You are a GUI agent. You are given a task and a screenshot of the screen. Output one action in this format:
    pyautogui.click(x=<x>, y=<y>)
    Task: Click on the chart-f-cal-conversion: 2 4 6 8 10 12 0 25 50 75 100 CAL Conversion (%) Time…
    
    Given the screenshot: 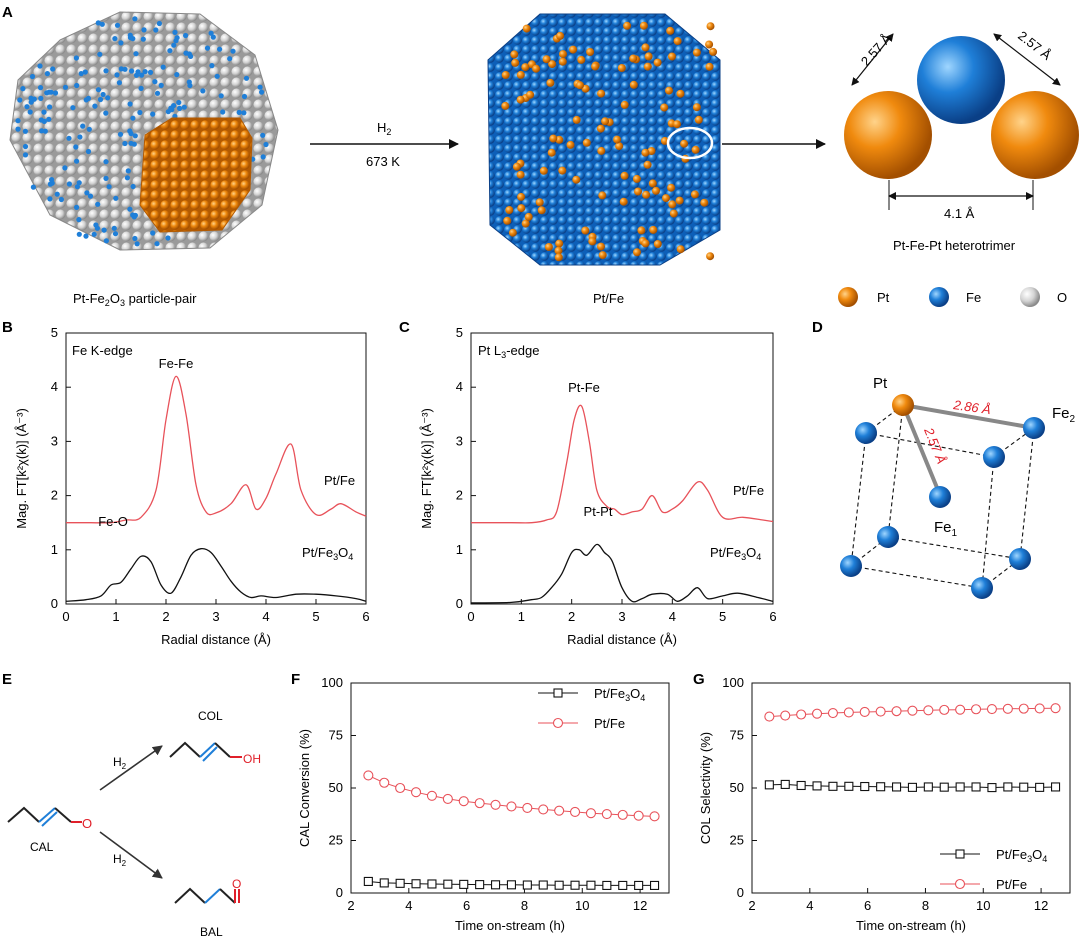 What is the action you would take?
    pyautogui.click(x=483, y=804)
    